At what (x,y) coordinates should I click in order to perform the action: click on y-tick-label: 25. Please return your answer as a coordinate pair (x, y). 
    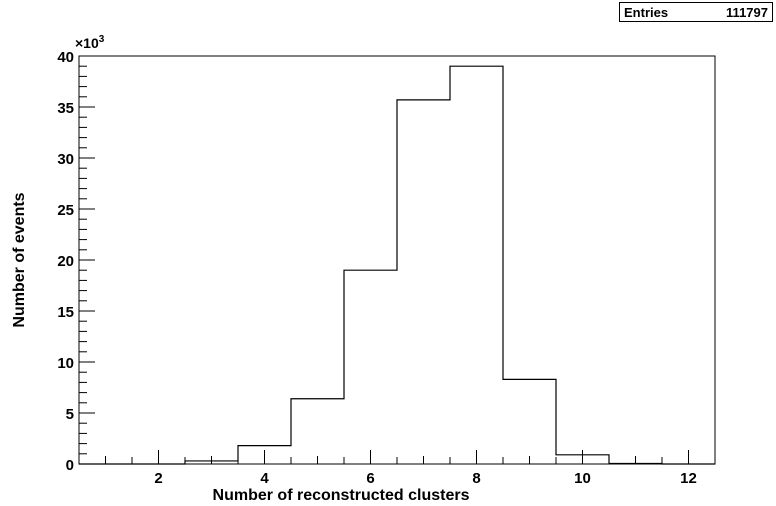
    Looking at the image, I should click on (65, 210).